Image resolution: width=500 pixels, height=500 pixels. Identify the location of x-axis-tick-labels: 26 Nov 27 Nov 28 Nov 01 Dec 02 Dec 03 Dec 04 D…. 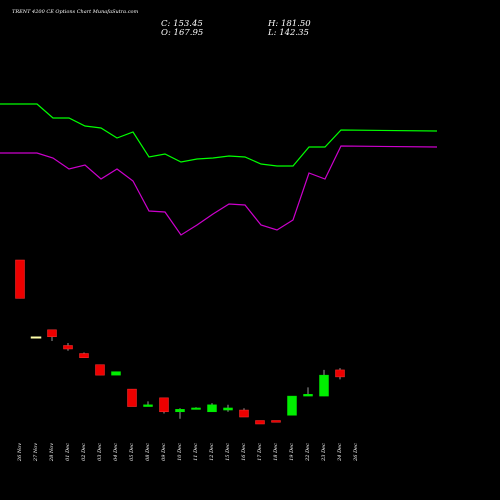
(188, 452).